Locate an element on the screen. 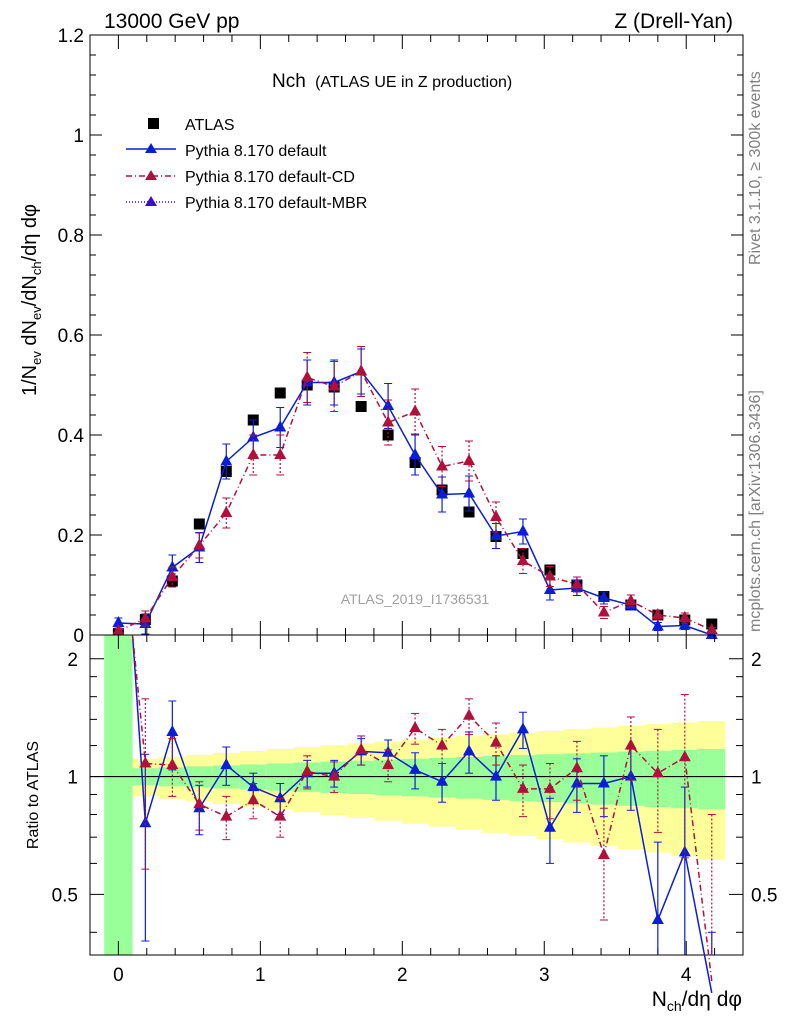  header-process: Z (Drell-Yan) is located at coordinates (673, 21).